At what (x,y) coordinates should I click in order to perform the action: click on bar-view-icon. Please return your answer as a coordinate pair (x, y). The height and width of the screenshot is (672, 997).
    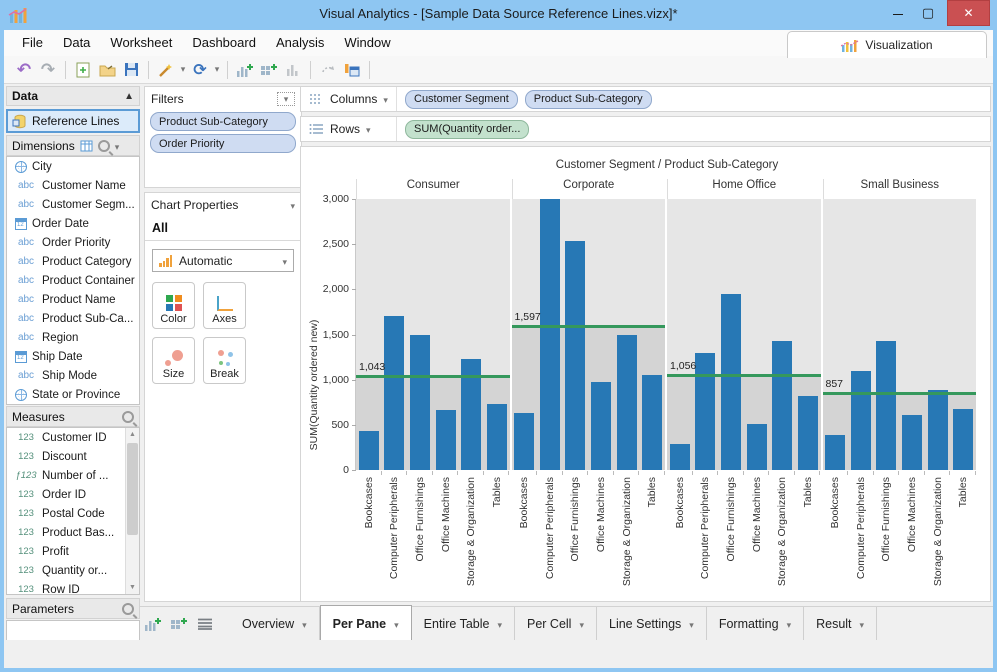
    Looking at the image, I should click on (293, 70).